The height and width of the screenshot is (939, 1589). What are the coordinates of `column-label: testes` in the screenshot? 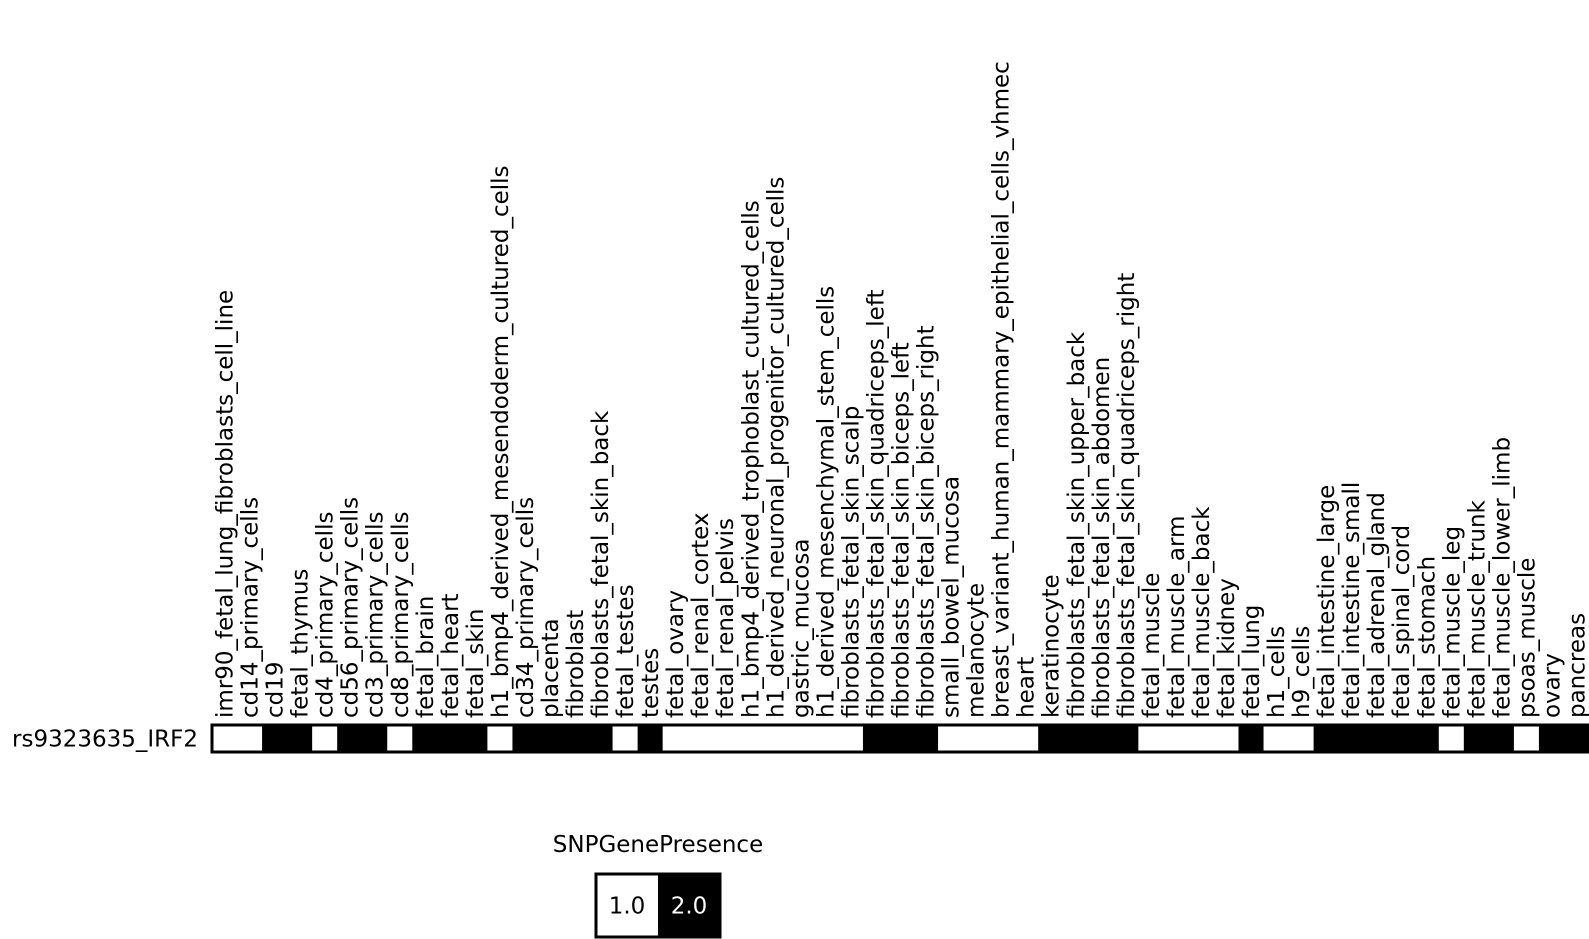 It's located at (651, 683).